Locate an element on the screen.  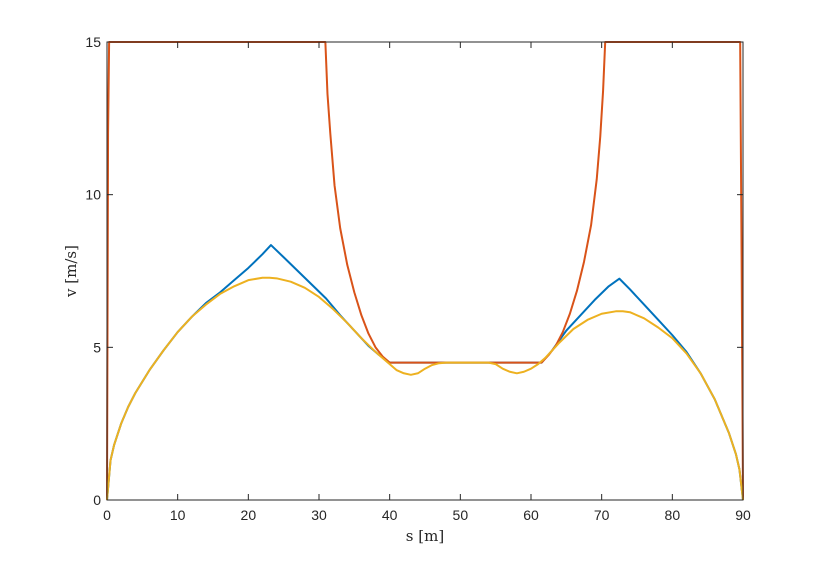
x-tick-label: 80 is located at coordinates (673, 515).